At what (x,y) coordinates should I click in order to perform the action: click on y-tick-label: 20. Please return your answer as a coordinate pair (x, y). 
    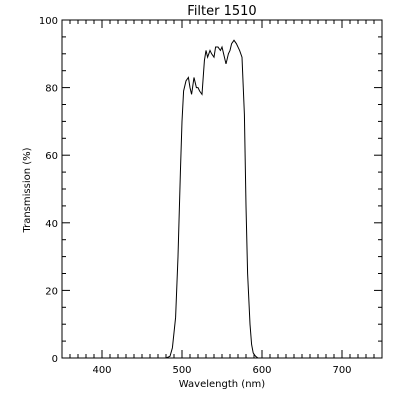
    Looking at the image, I should click on (51, 291).